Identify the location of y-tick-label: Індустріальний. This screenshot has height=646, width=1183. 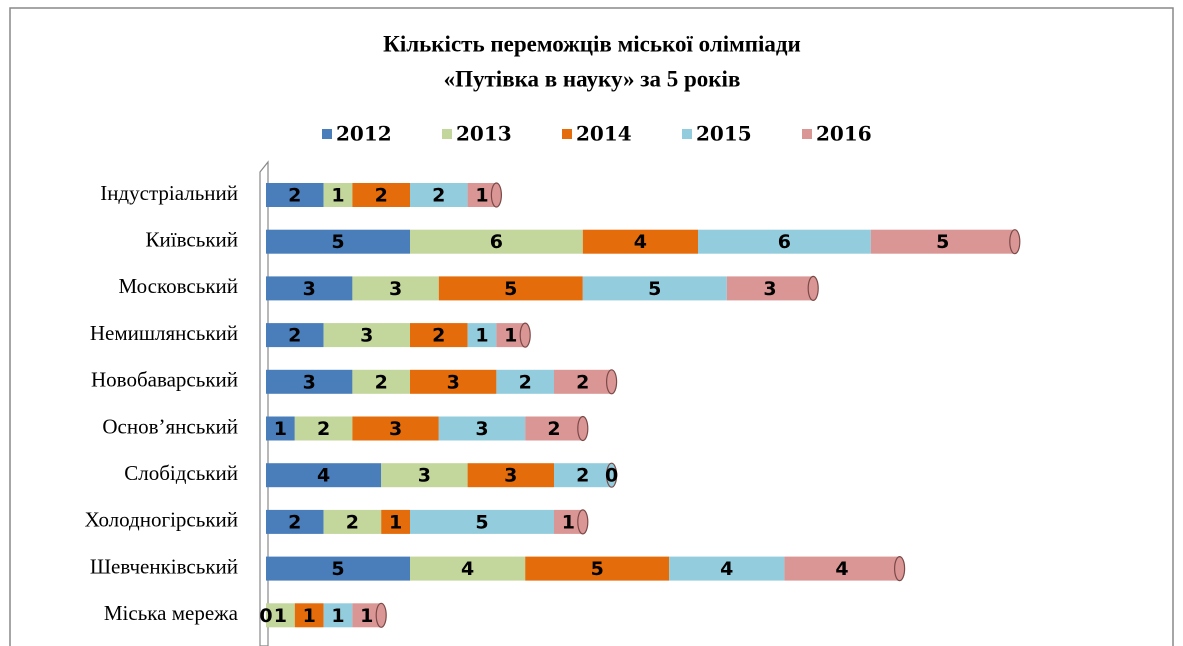
(169, 193).